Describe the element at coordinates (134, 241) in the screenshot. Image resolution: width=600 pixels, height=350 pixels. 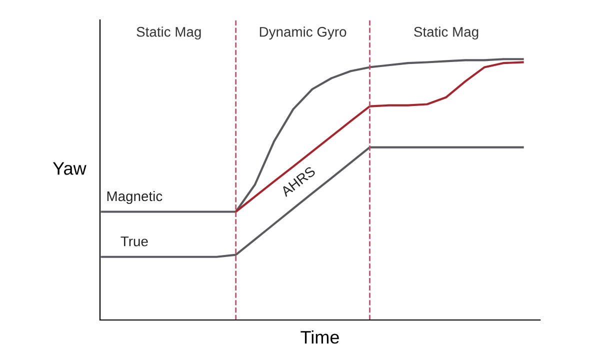
I see `series-label: True` at that location.